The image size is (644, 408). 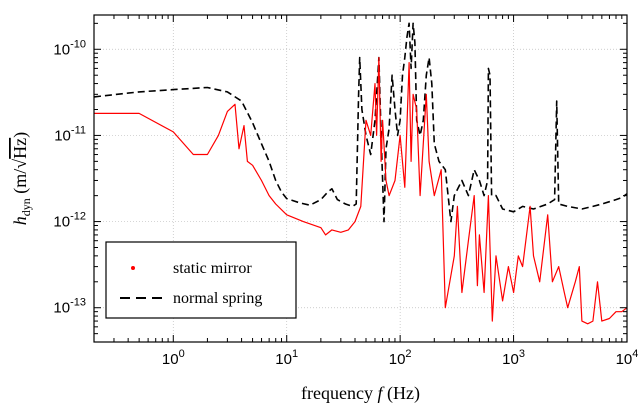 What do you see at coordinates (286, 358) in the screenshot?
I see `x-tick-label: 10¹` at bounding box center [286, 358].